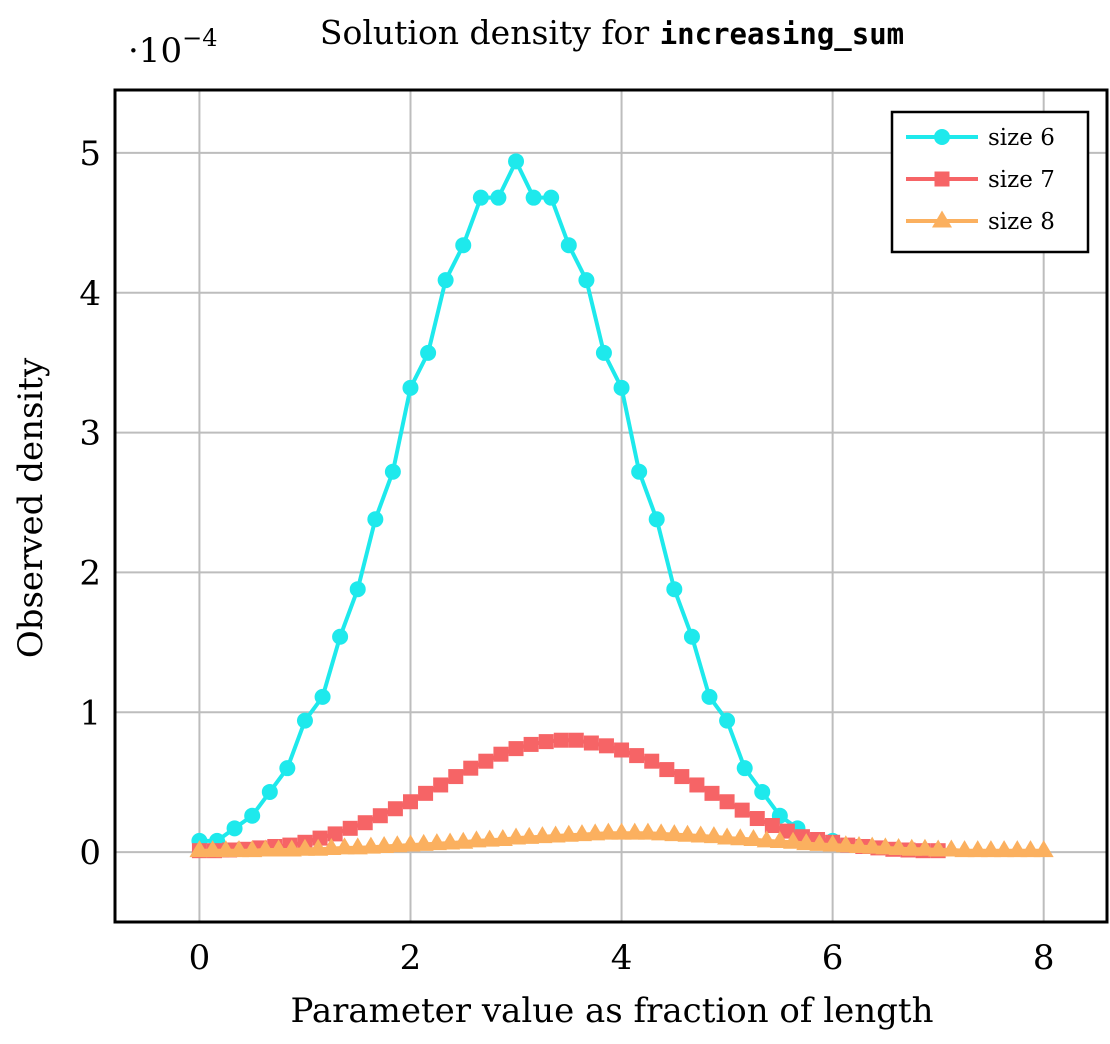 The width and height of the screenshot is (1110, 1044). What do you see at coordinates (200, 958) in the screenshot?
I see `x-tick-label: 0` at bounding box center [200, 958].